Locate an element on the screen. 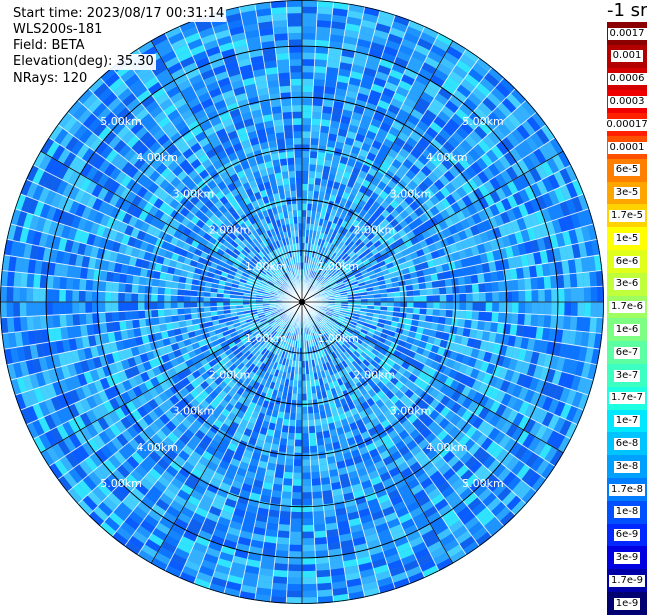 The image size is (647, 615). colorbar-tick-label: 6e-7 is located at coordinates (627, 352).